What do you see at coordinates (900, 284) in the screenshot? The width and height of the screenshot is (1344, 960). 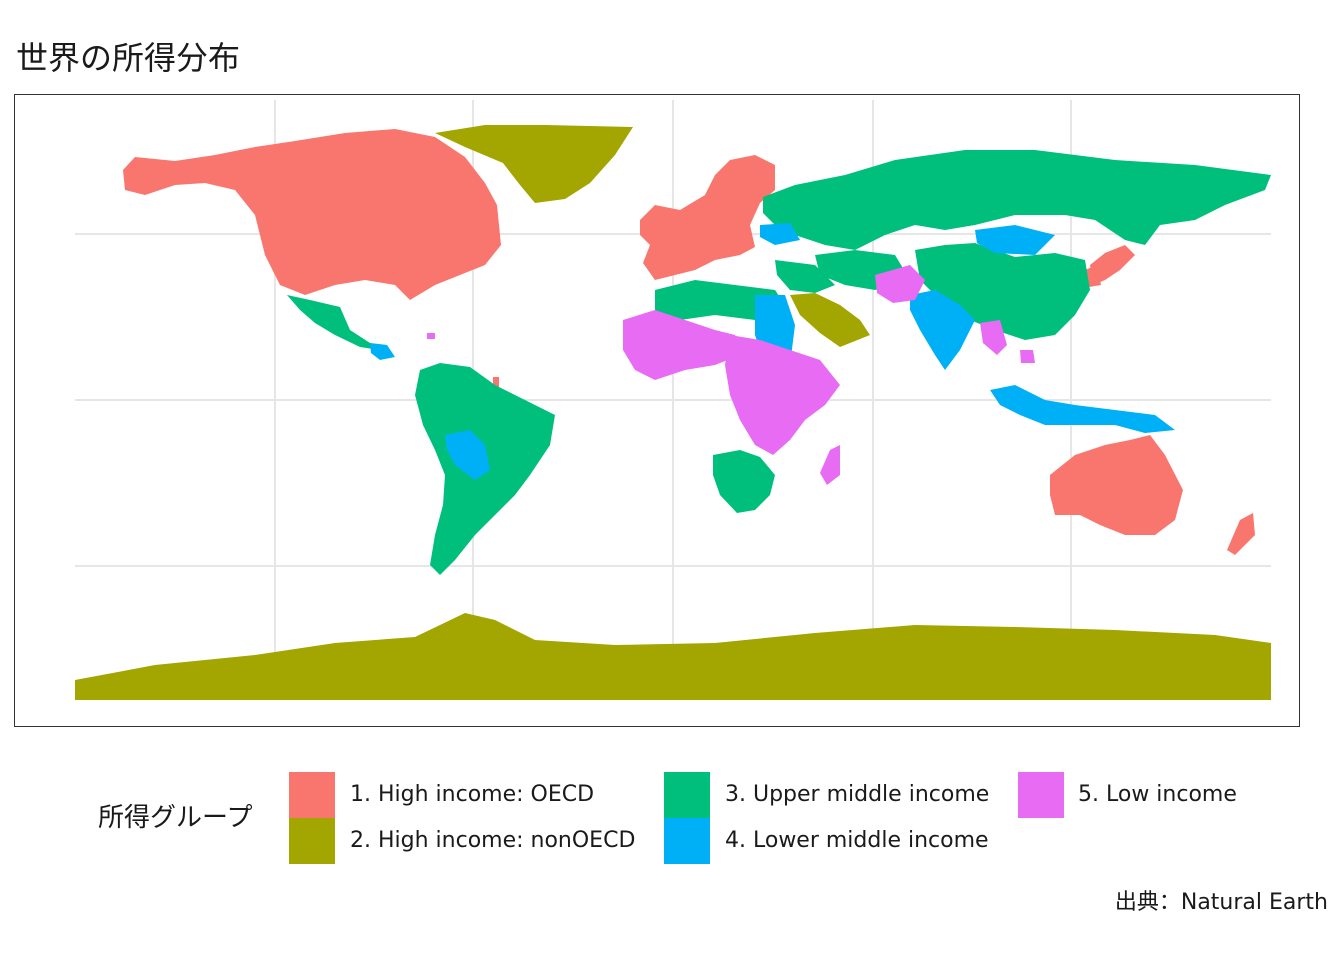 I see `afghanistan-pakistan` at bounding box center [900, 284].